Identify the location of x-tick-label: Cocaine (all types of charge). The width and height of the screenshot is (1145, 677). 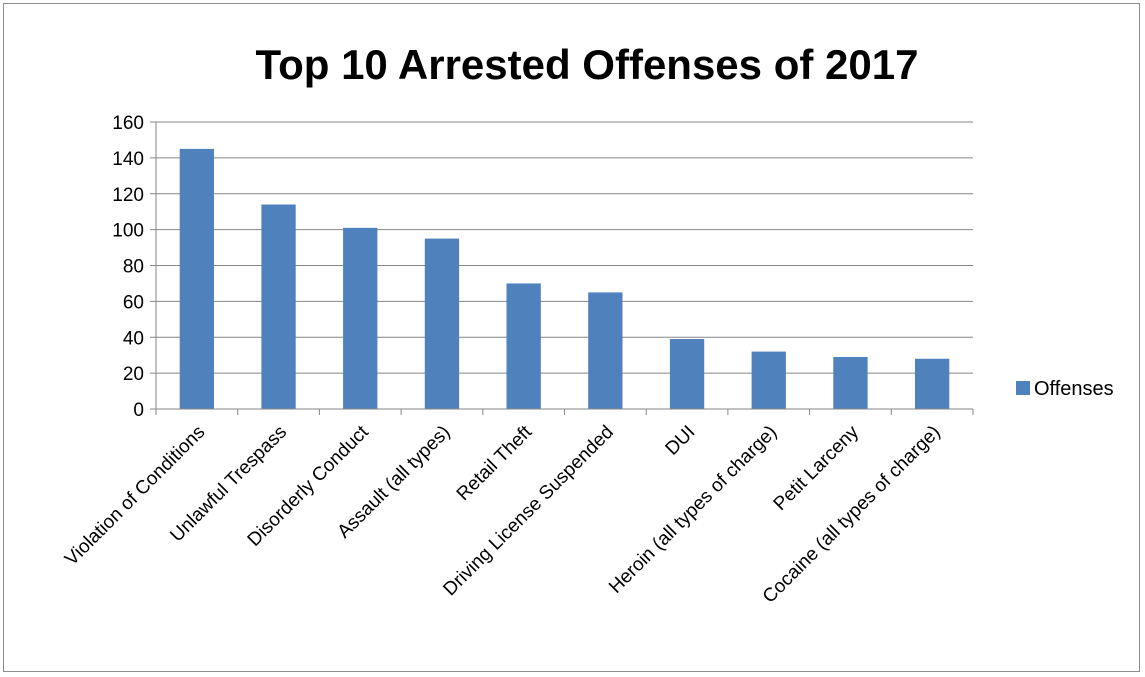
(852, 515).